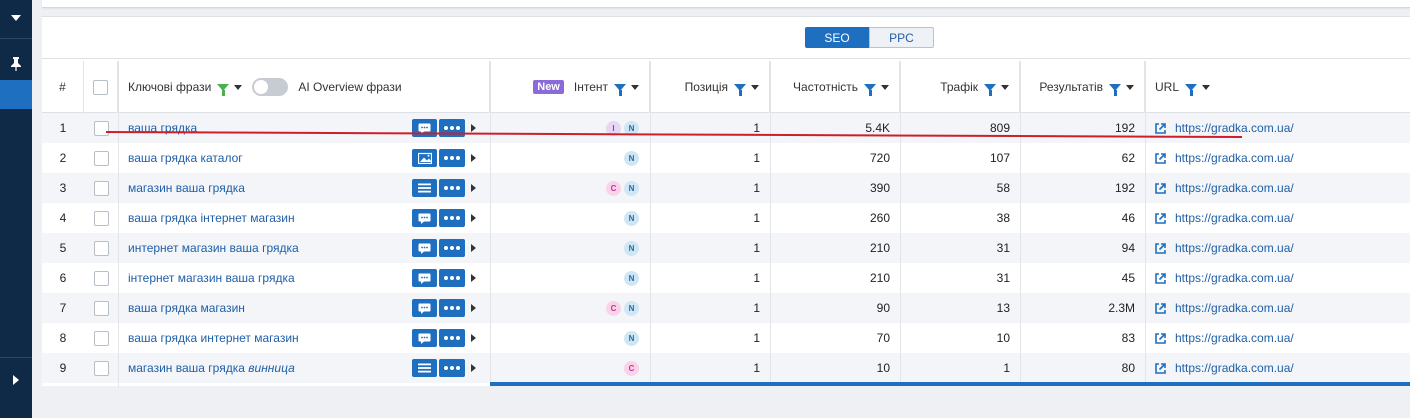 This screenshot has width=1410, height=418. What do you see at coordinates (186, 188) in the screenshot?
I see `keyword-link: магазин ваша грядка` at bounding box center [186, 188].